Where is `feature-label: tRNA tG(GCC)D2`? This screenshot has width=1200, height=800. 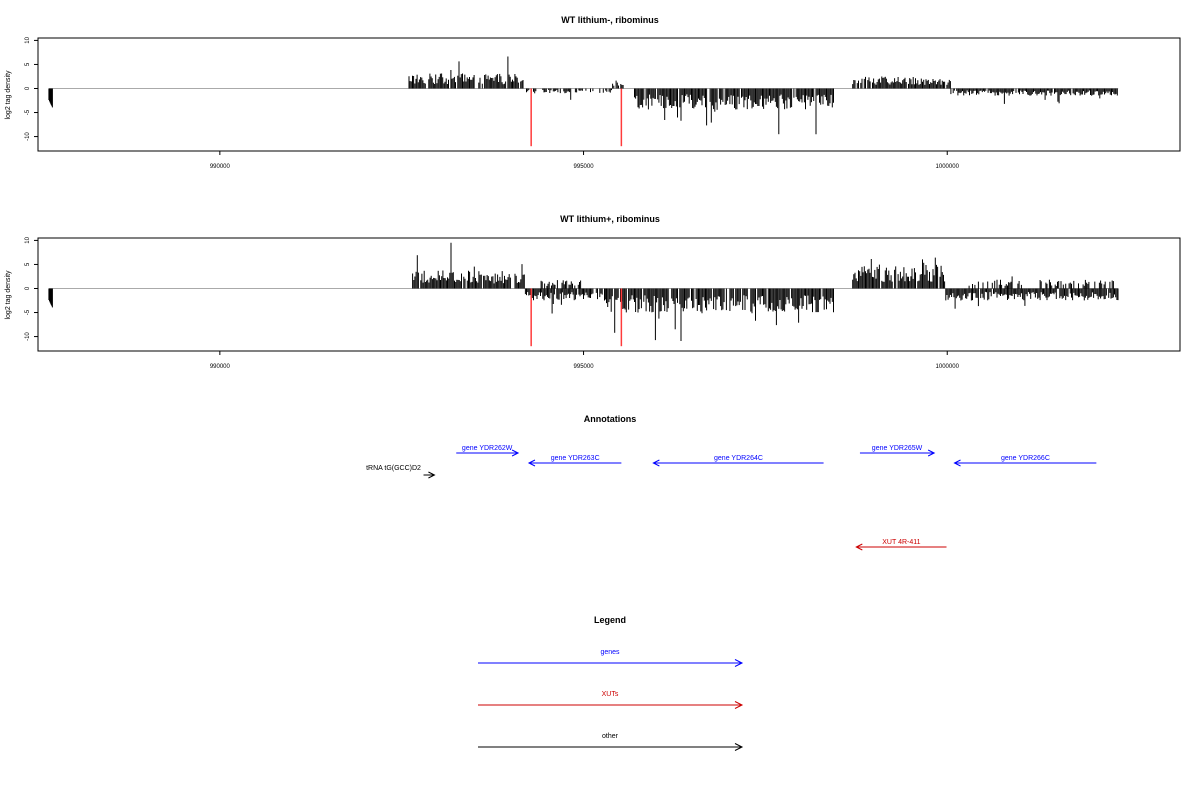
feature-label: tRNA tG(GCC)D2 is located at coordinates (393, 468).